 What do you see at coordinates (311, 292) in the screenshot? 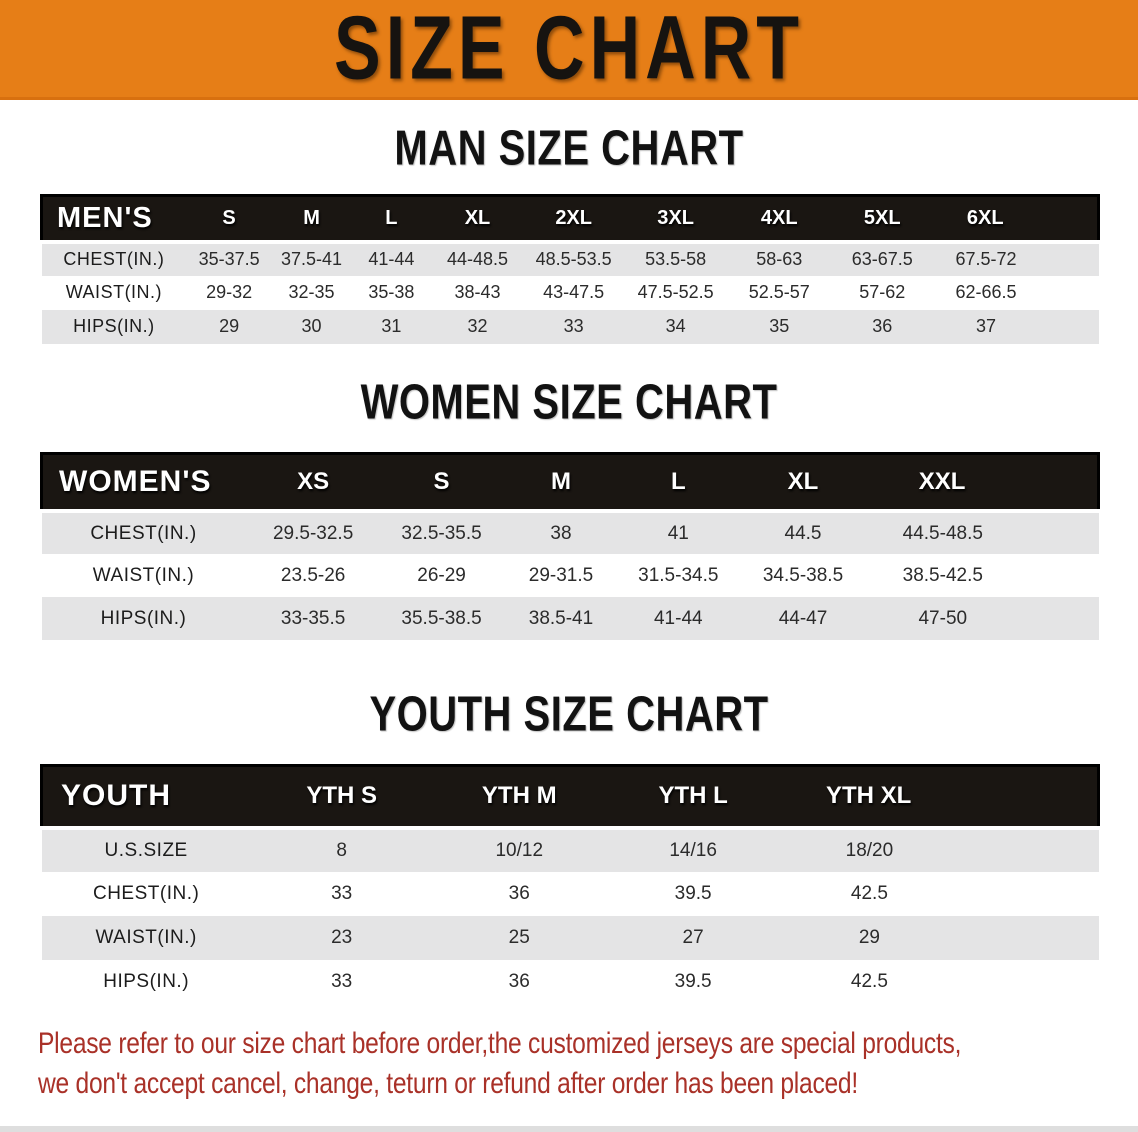
I see `size-cell: 32-35` at bounding box center [311, 292].